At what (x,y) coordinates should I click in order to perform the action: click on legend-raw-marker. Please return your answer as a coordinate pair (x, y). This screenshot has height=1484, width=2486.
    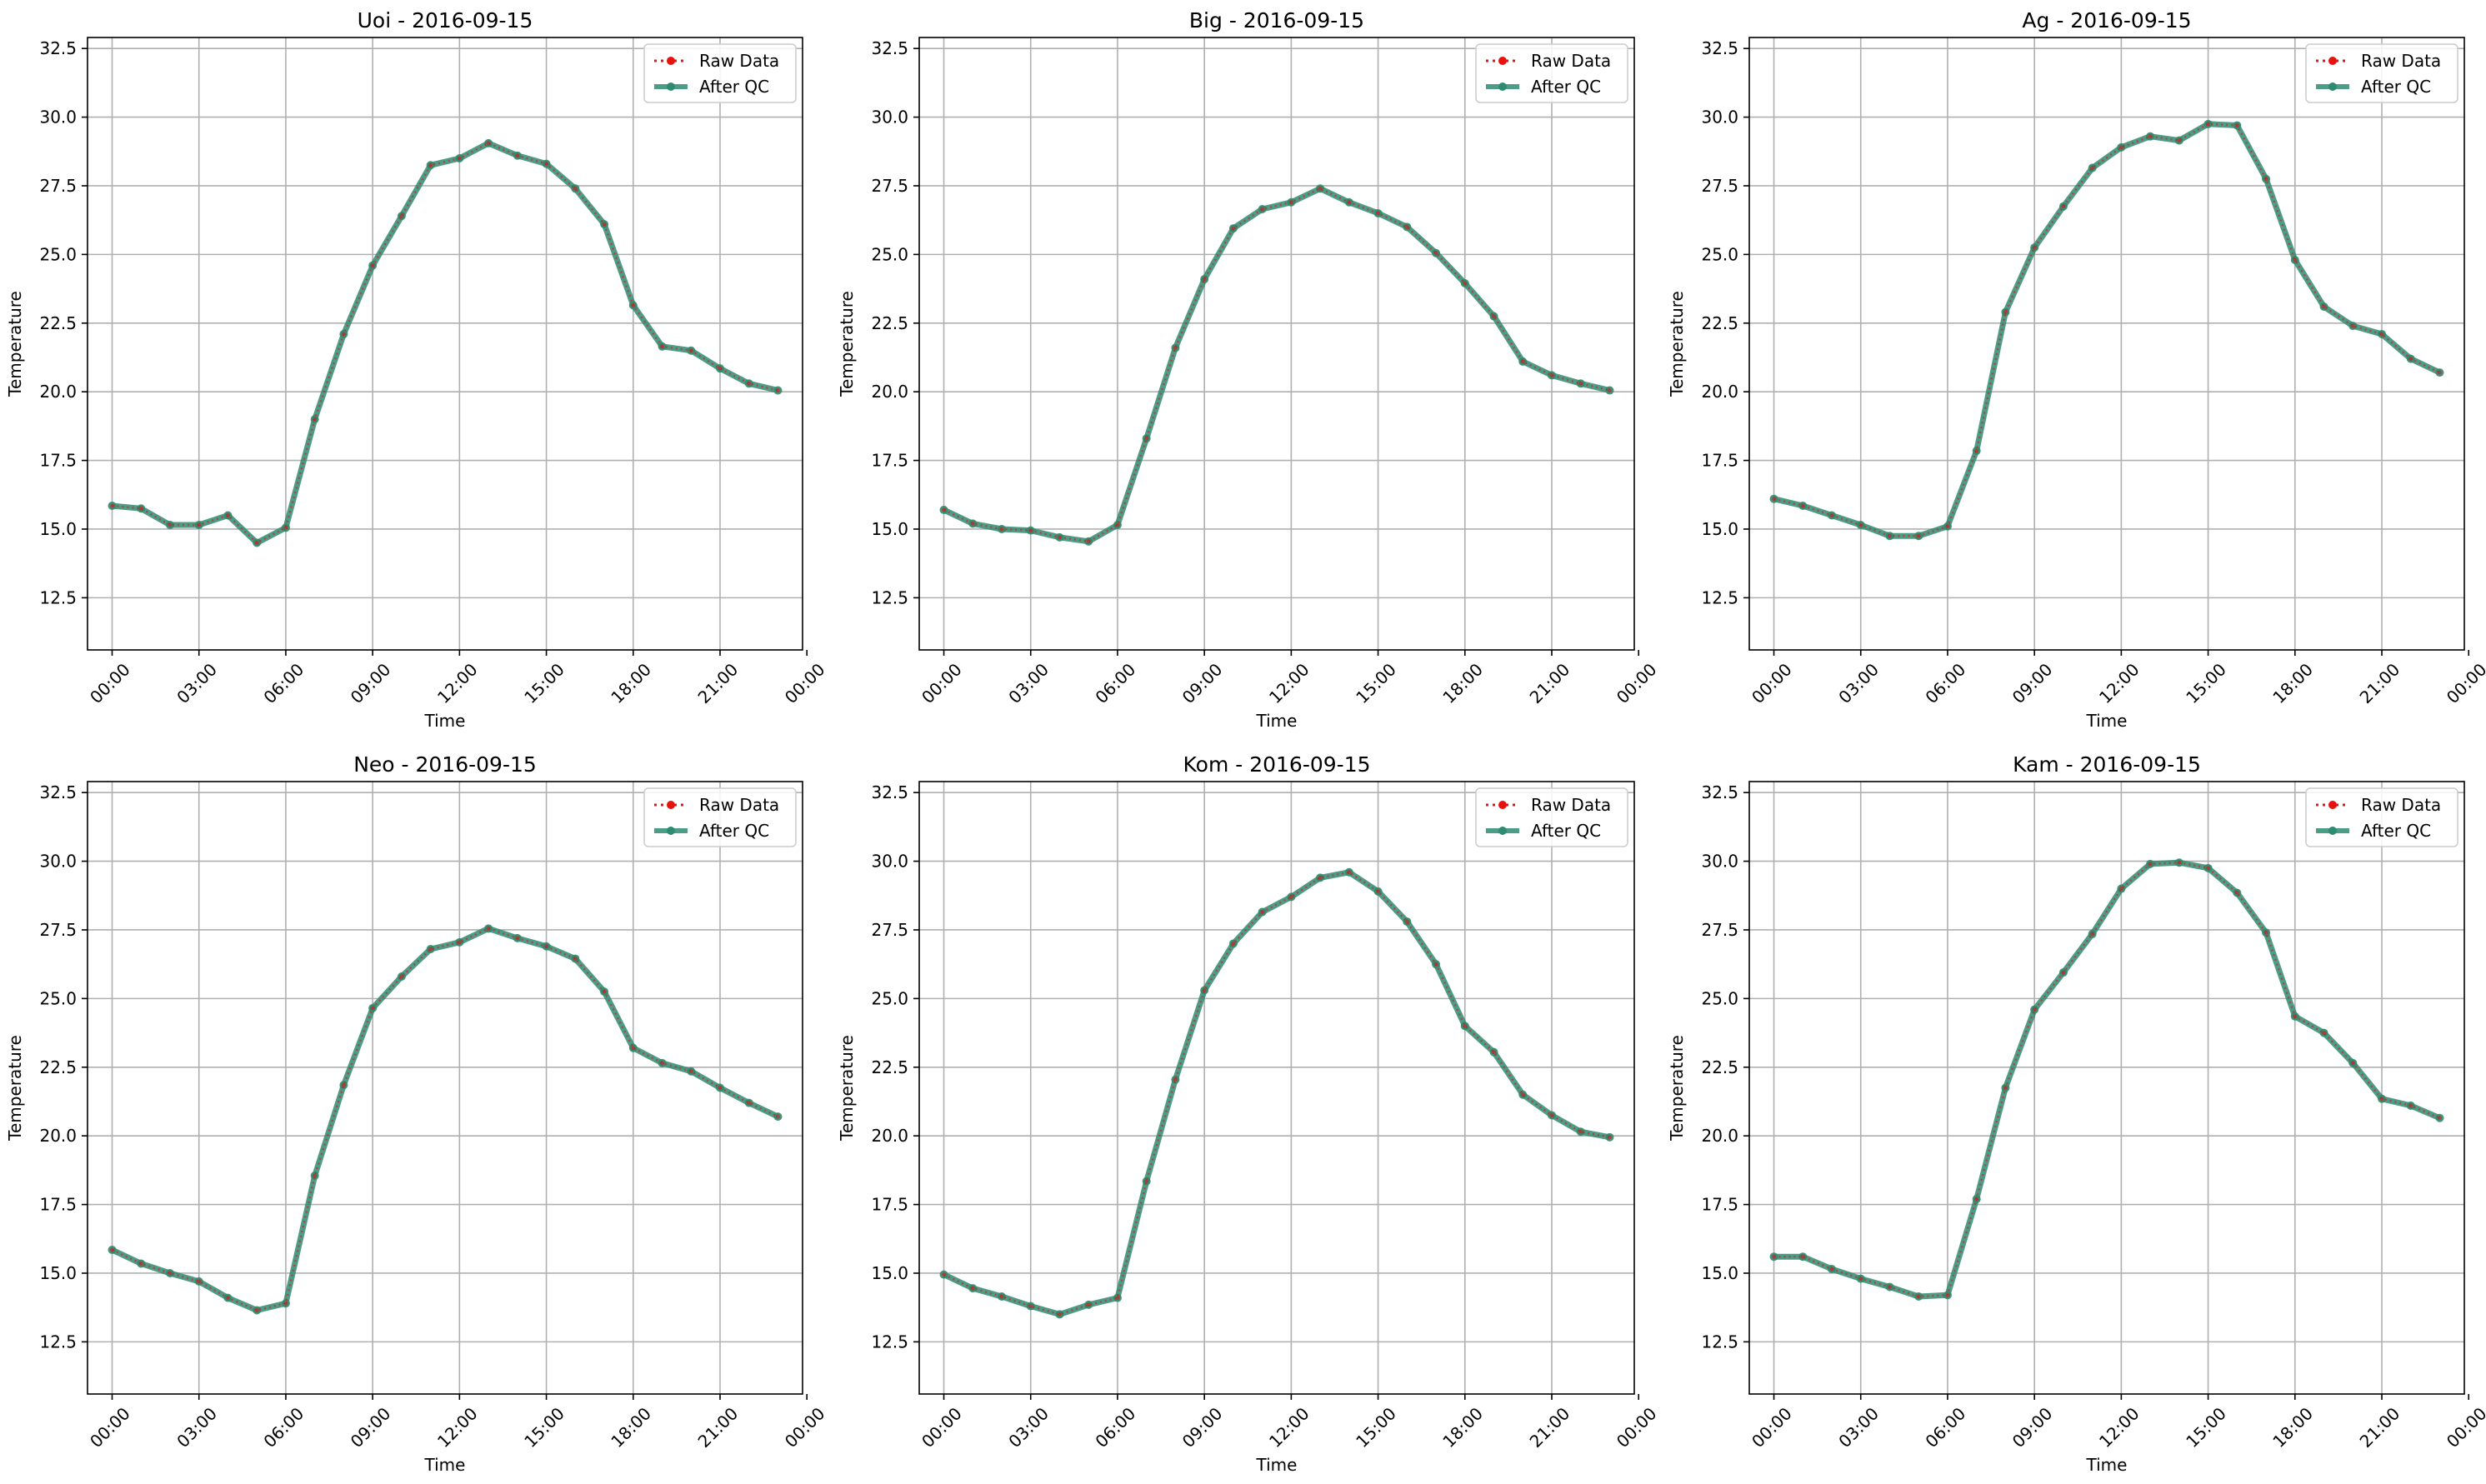
    Looking at the image, I should click on (671, 805).